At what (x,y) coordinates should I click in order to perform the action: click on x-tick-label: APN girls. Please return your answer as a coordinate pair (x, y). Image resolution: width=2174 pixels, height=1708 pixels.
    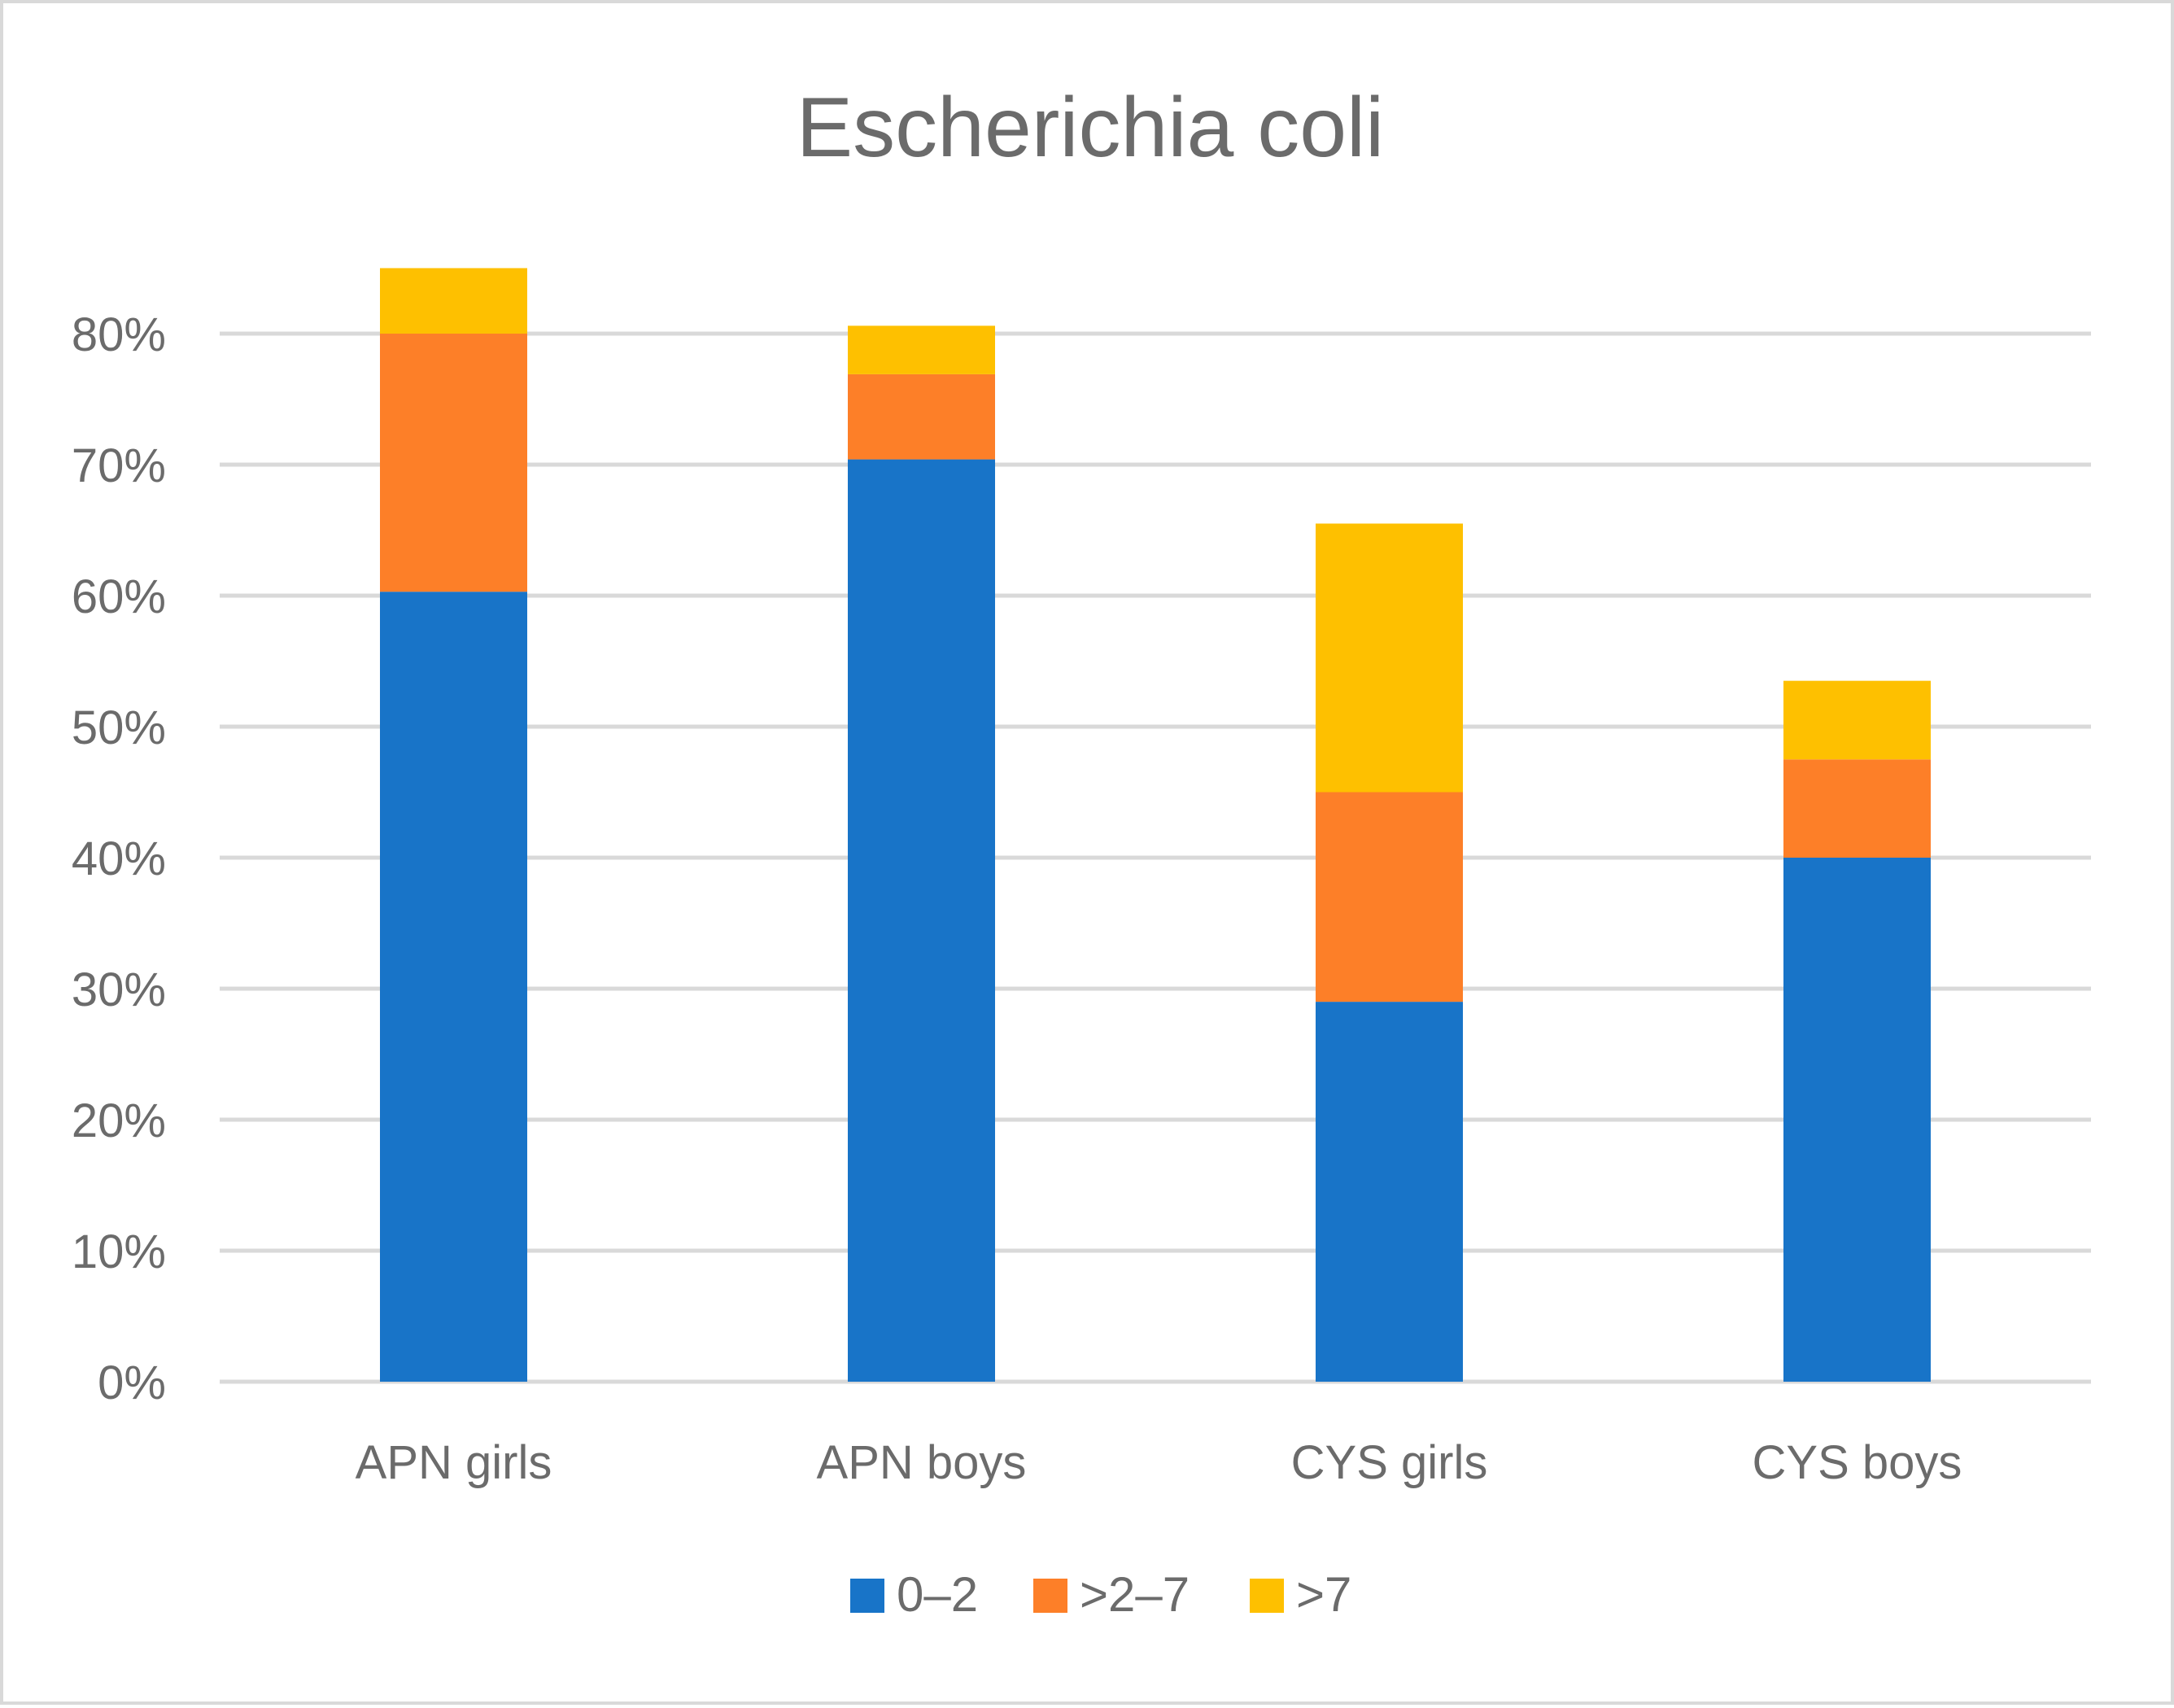
    Looking at the image, I should click on (454, 1462).